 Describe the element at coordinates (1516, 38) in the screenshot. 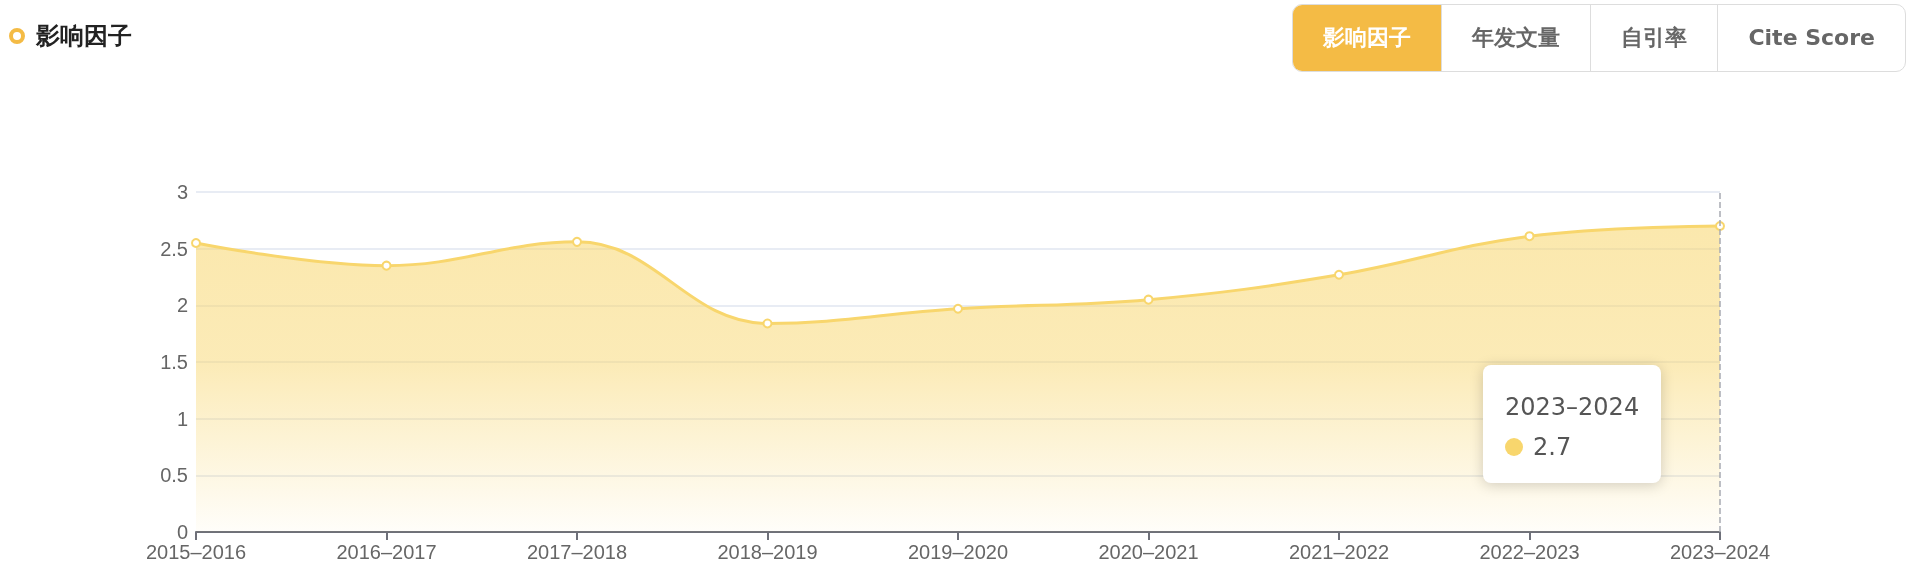

I see `text: 年发文量` at that location.